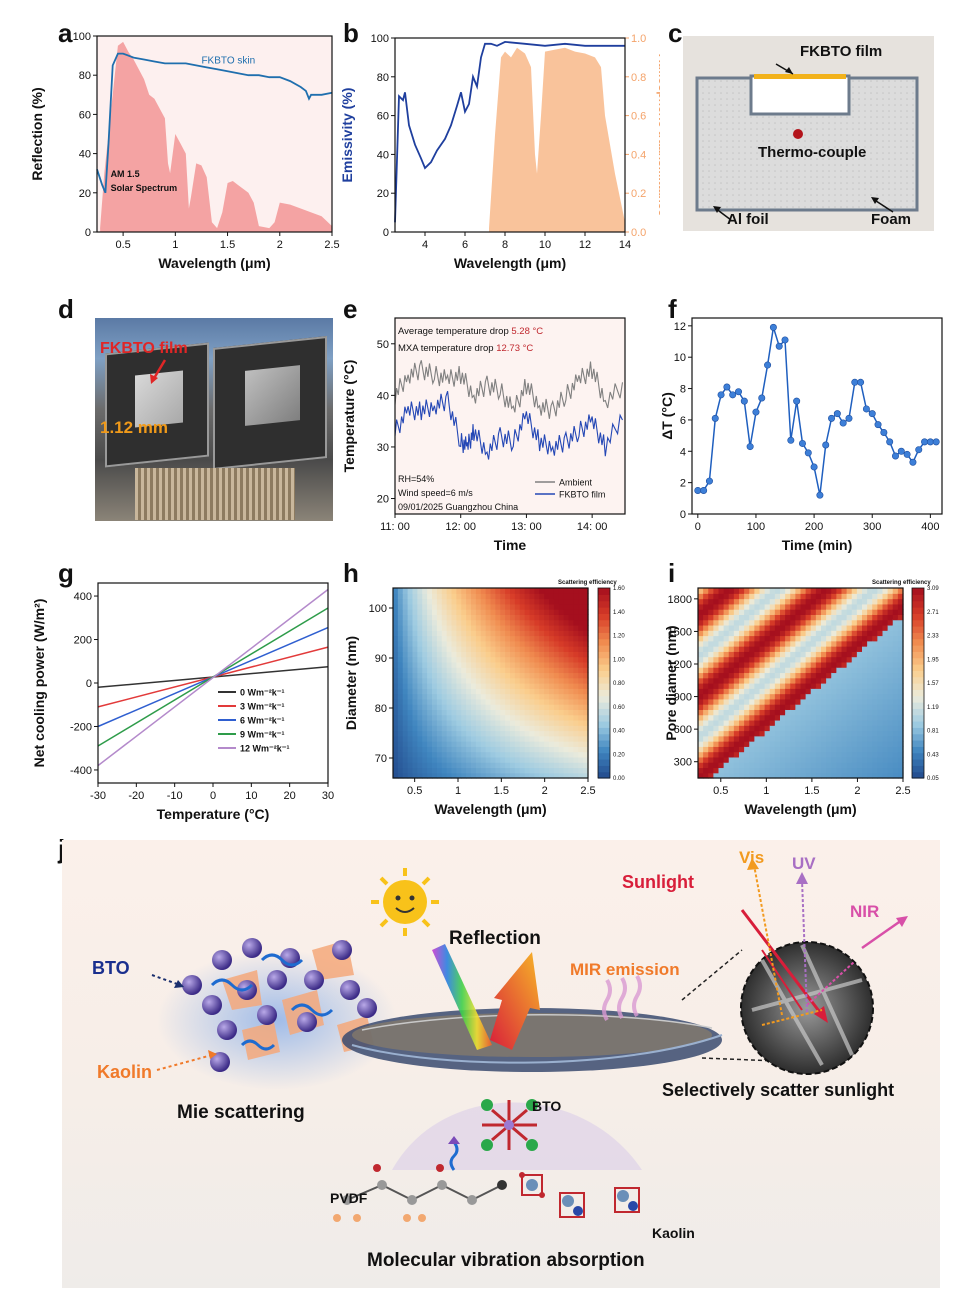 This screenshot has width=970, height=1301. I want to click on series-line-delta-t, so click(817, 411).